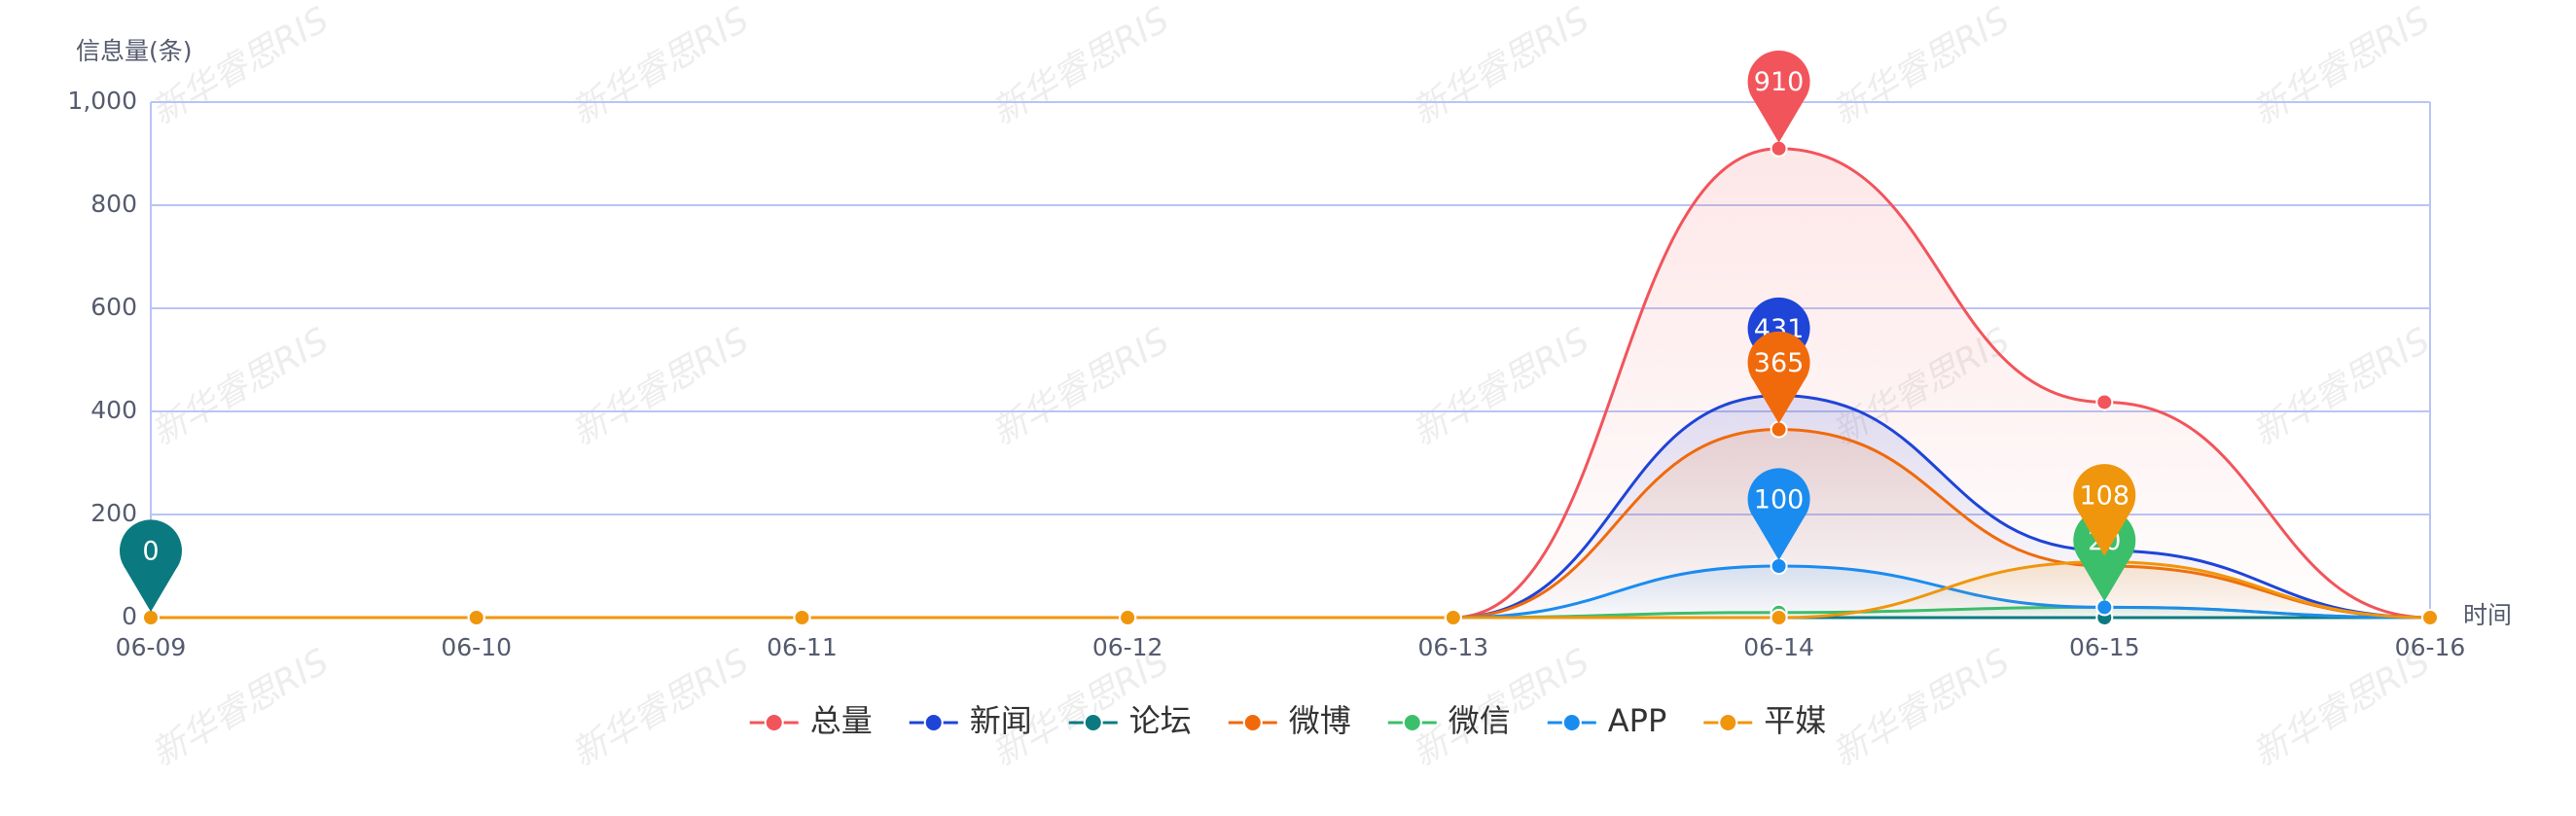  I want to click on x-tick-label: 06-10, so click(476, 647).